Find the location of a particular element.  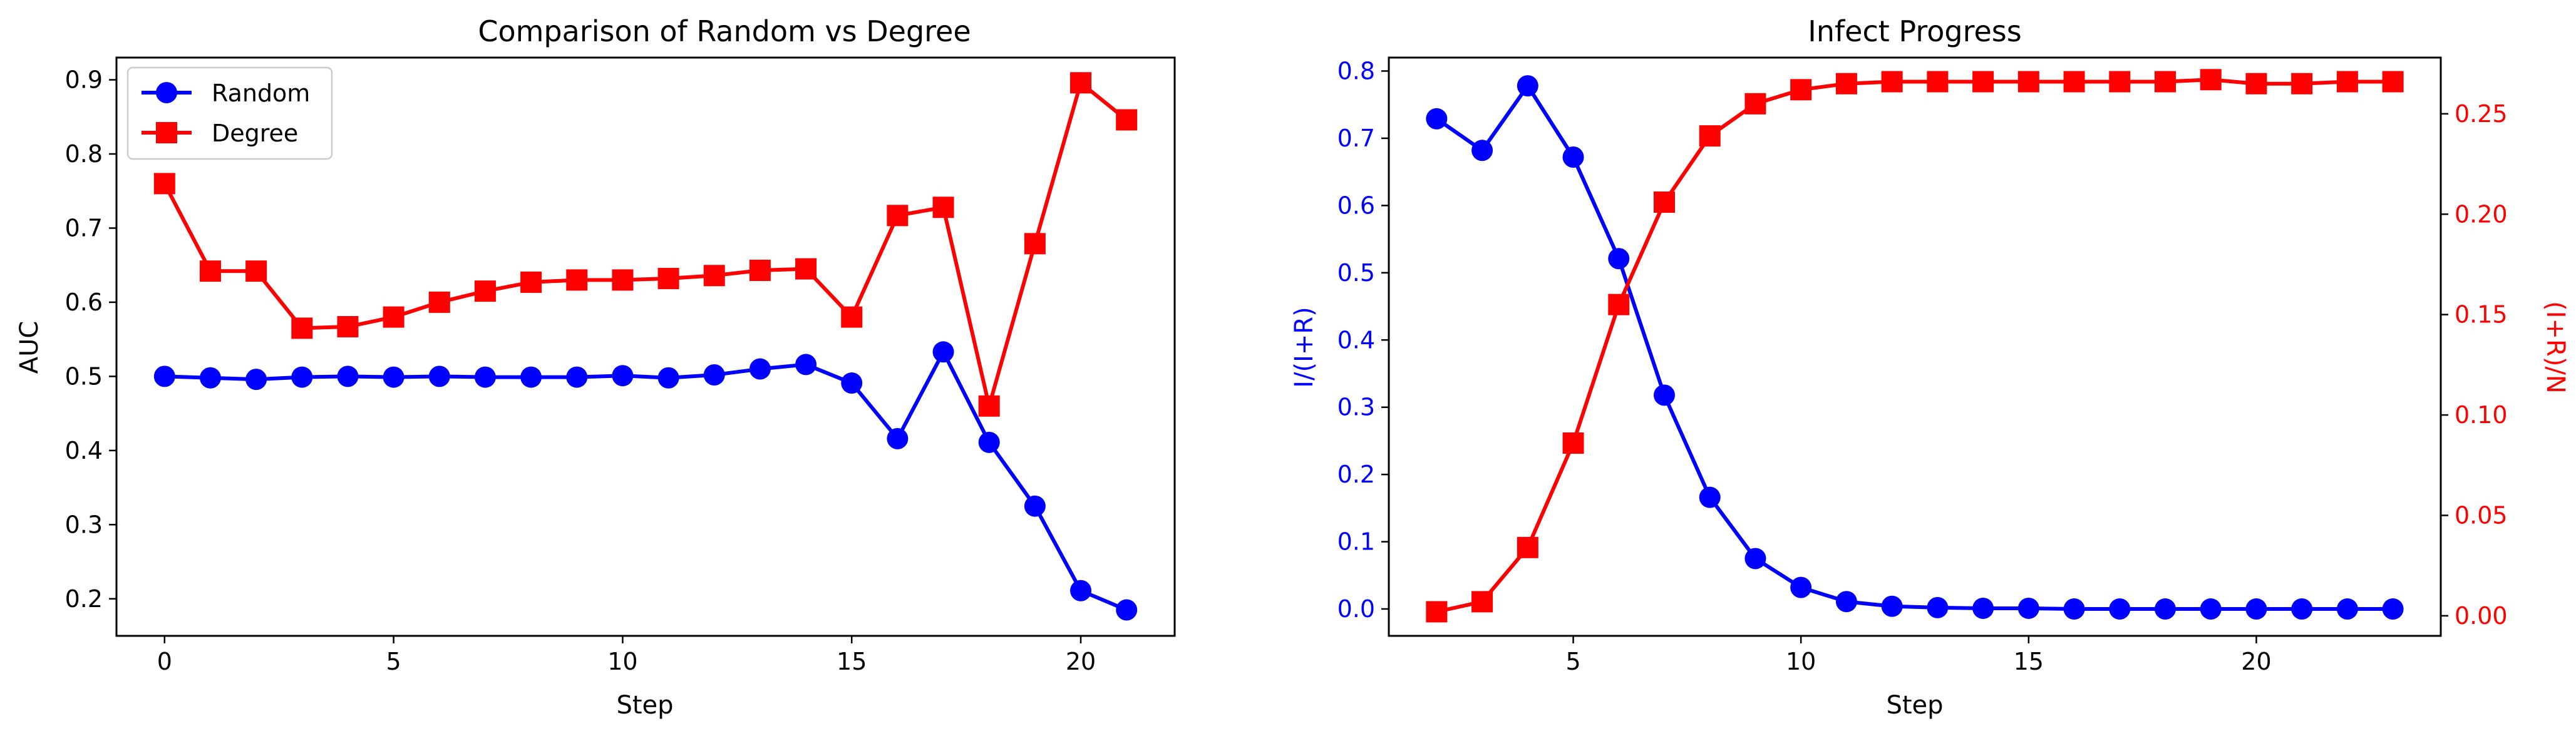

legend-random-marker is located at coordinates (166, 92).